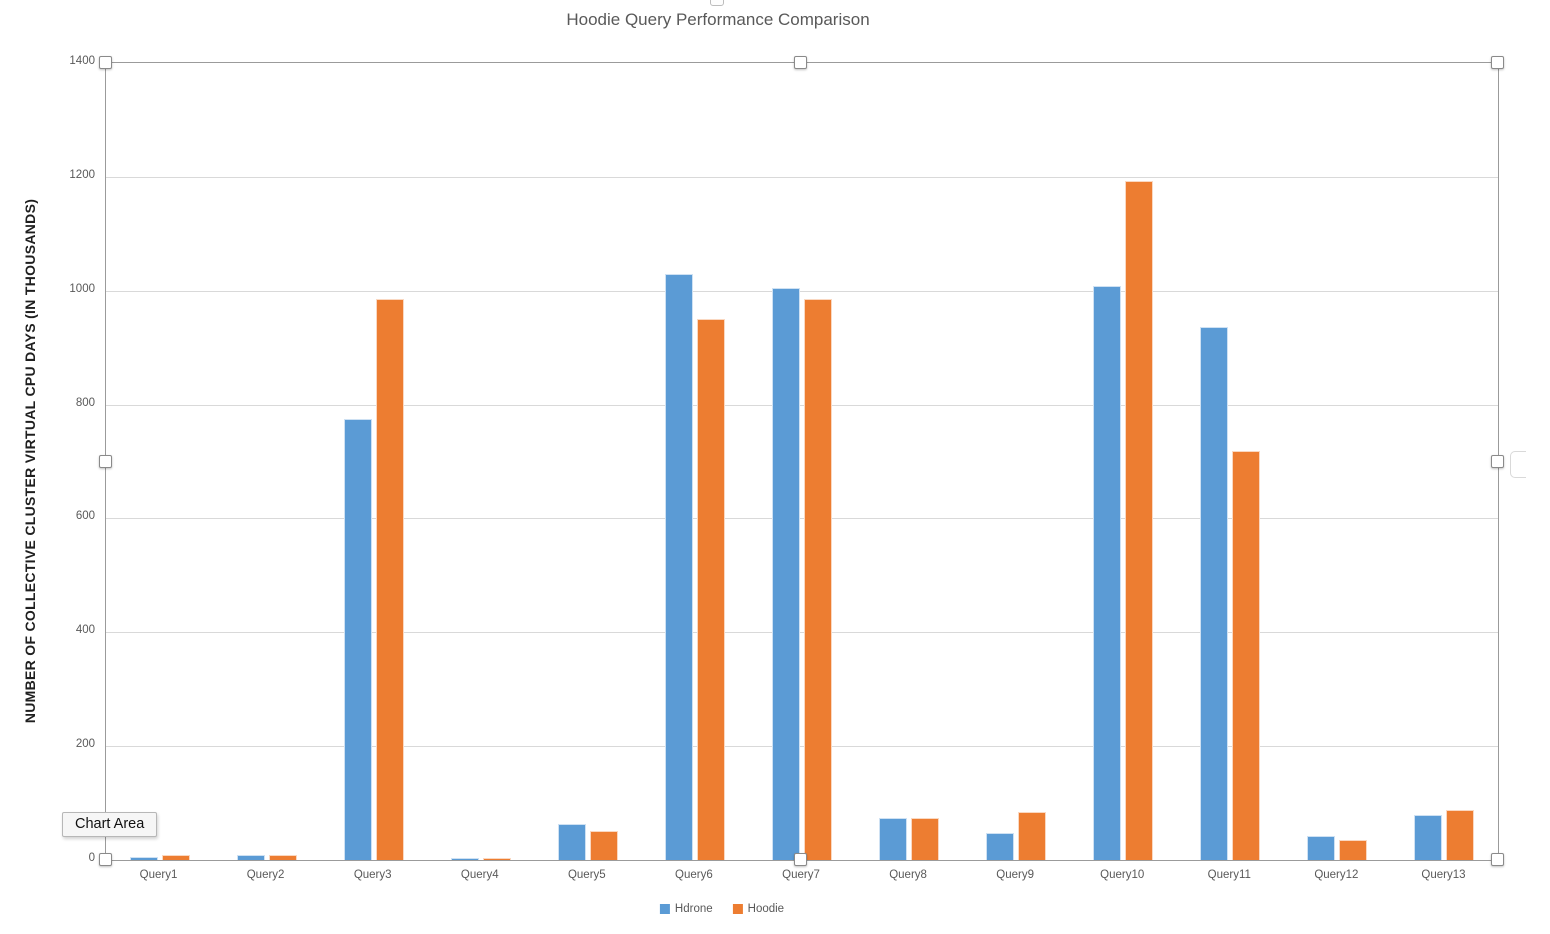 This screenshot has width=1550, height=934. I want to click on x-tick-label-query11: Query11, so click(1229, 875).